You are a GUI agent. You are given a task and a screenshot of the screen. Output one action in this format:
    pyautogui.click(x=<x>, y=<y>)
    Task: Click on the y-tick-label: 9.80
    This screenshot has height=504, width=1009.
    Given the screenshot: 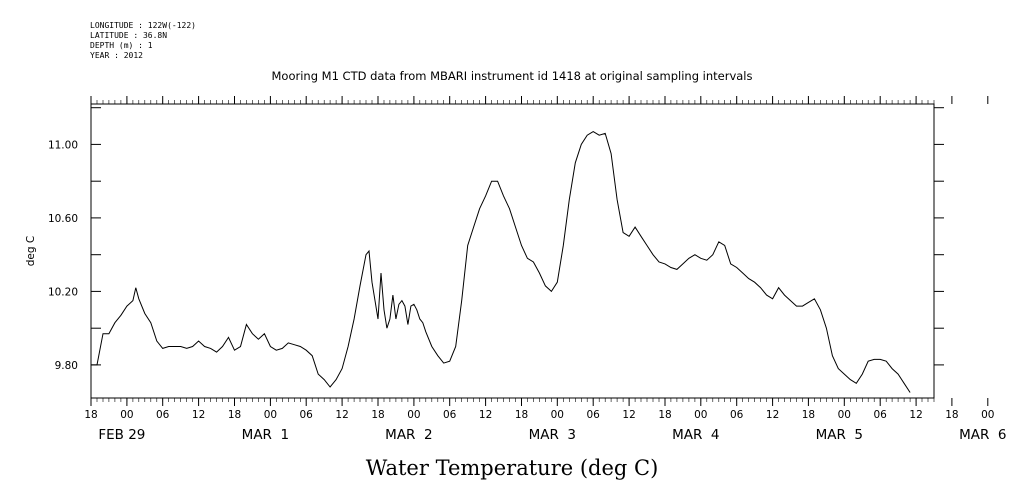 What is the action you would take?
    pyautogui.click(x=66, y=366)
    